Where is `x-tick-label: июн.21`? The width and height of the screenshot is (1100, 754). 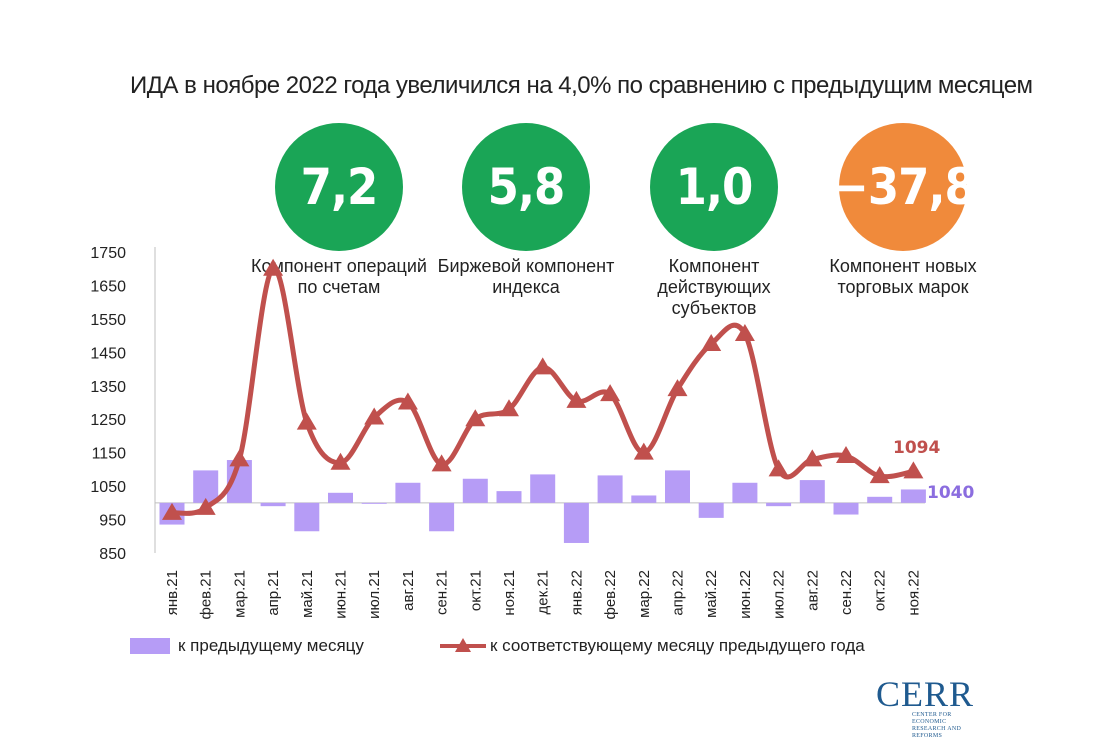
x-tick-label: июн.21 is located at coordinates (341, 594).